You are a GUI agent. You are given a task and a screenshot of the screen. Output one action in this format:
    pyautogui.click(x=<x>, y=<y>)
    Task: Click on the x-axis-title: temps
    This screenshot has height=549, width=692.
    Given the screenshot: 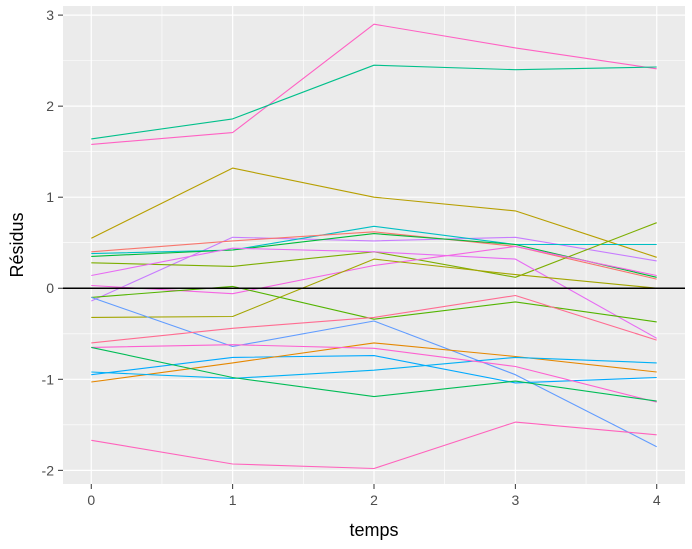 What is the action you would take?
    pyautogui.click(x=373, y=530)
    